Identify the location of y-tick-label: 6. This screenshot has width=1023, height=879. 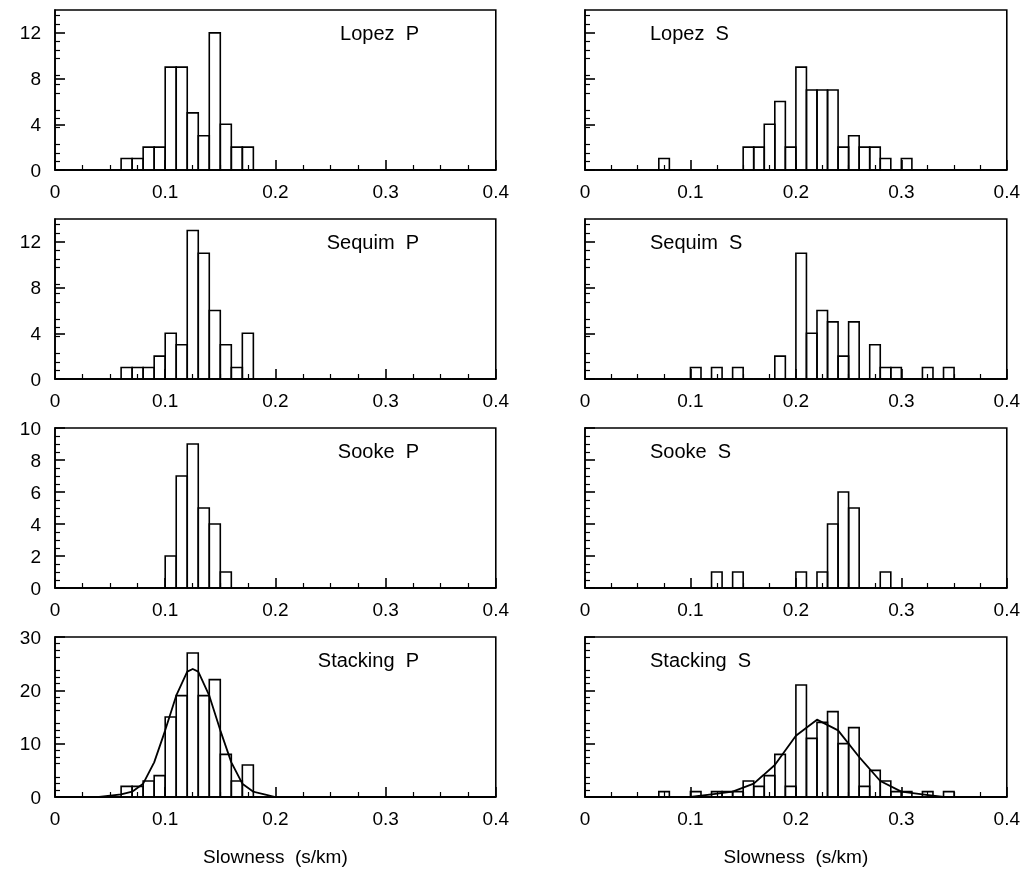
(35, 492).